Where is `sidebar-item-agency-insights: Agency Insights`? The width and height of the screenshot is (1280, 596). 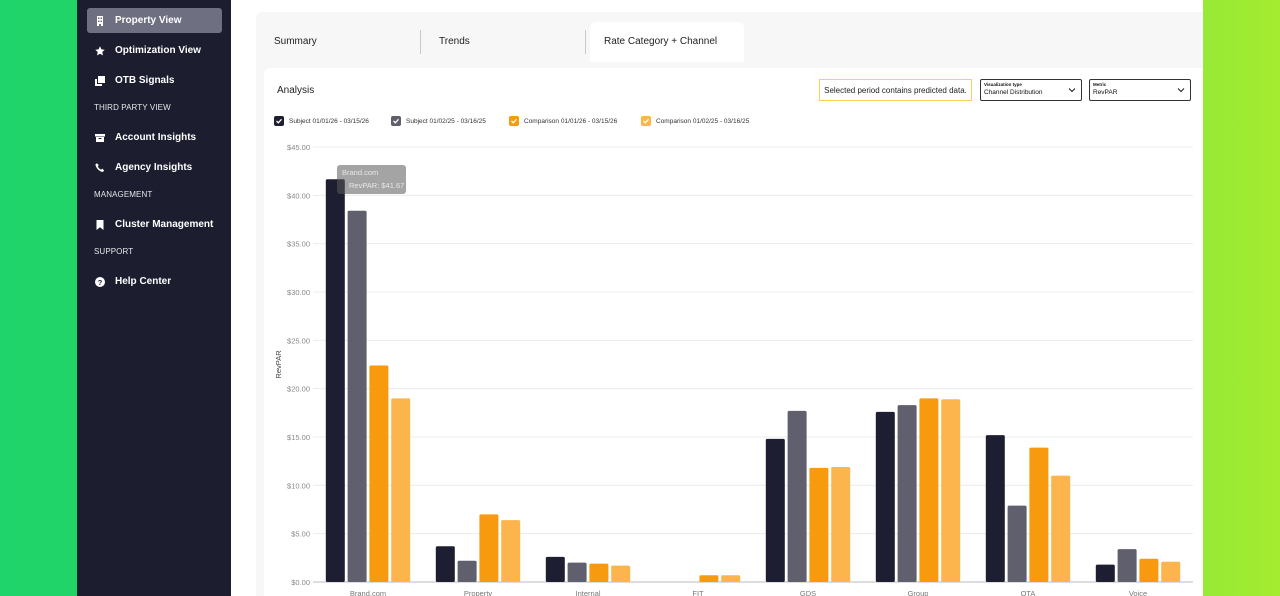 sidebar-item-agency-insights: Agency Insights is located at coordinates (154, 167).